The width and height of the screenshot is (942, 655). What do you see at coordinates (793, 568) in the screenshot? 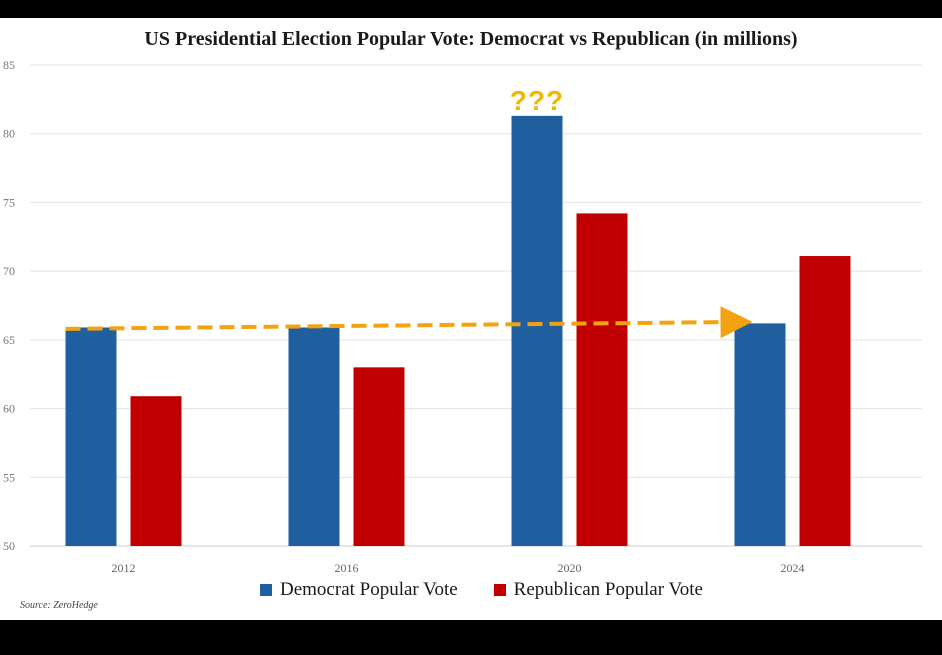
I see `x-tick-label: 2024` at bounding box center [793, 568].